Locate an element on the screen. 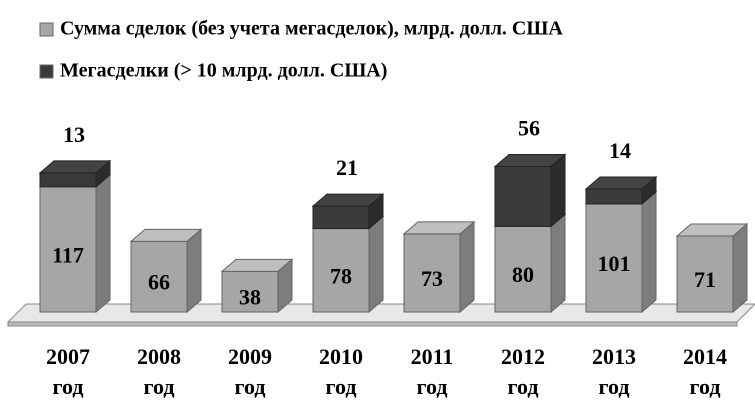 The width and height of the screenshot is (755, 408). value-label: 78 is located at coordinates (341, 275).